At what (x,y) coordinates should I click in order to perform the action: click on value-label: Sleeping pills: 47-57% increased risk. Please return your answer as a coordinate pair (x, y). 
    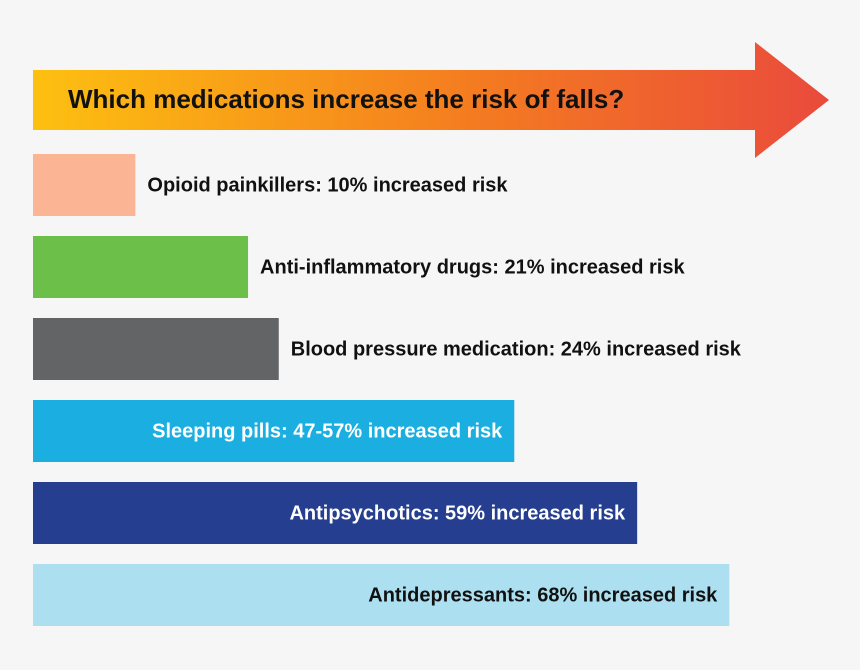
    Looking at the image, I should click on (327, 431).